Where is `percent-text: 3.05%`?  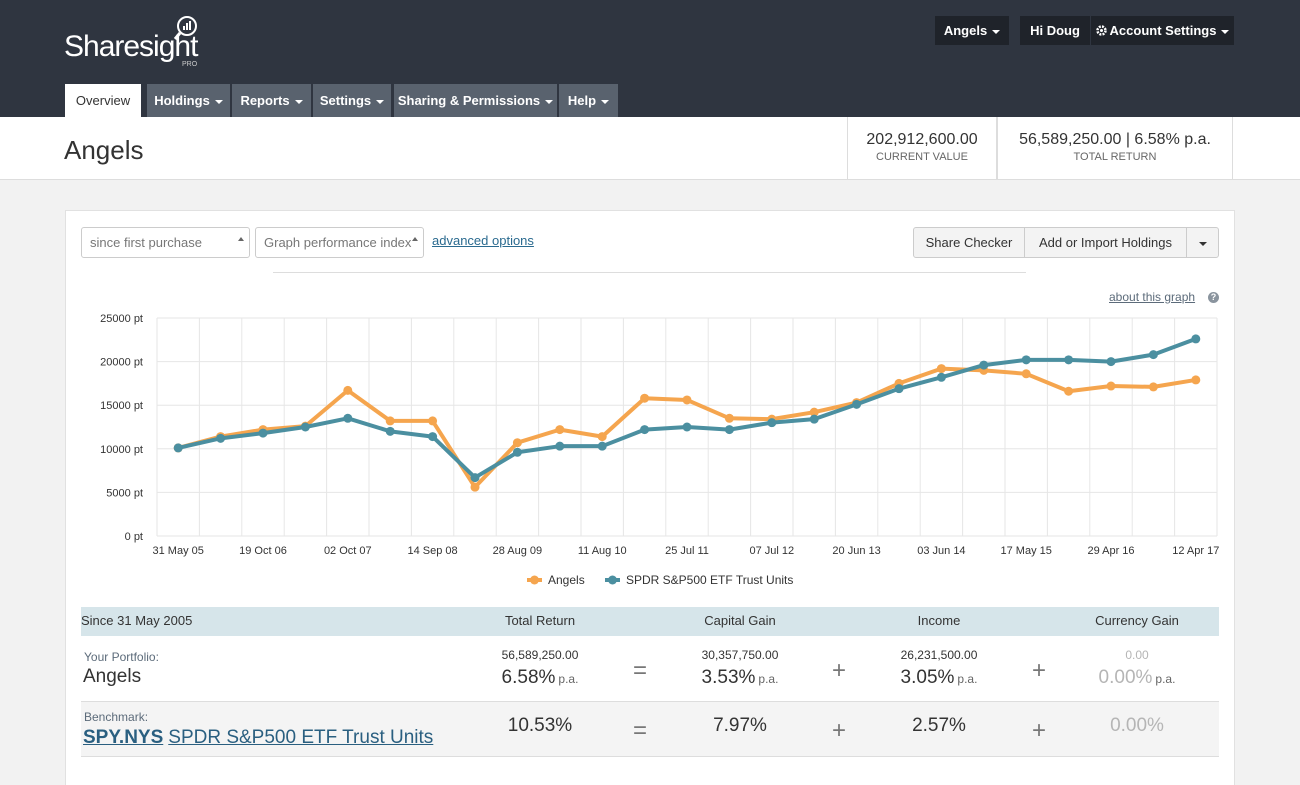
percent-text: 3.05% is located at coordinates (927, 677).